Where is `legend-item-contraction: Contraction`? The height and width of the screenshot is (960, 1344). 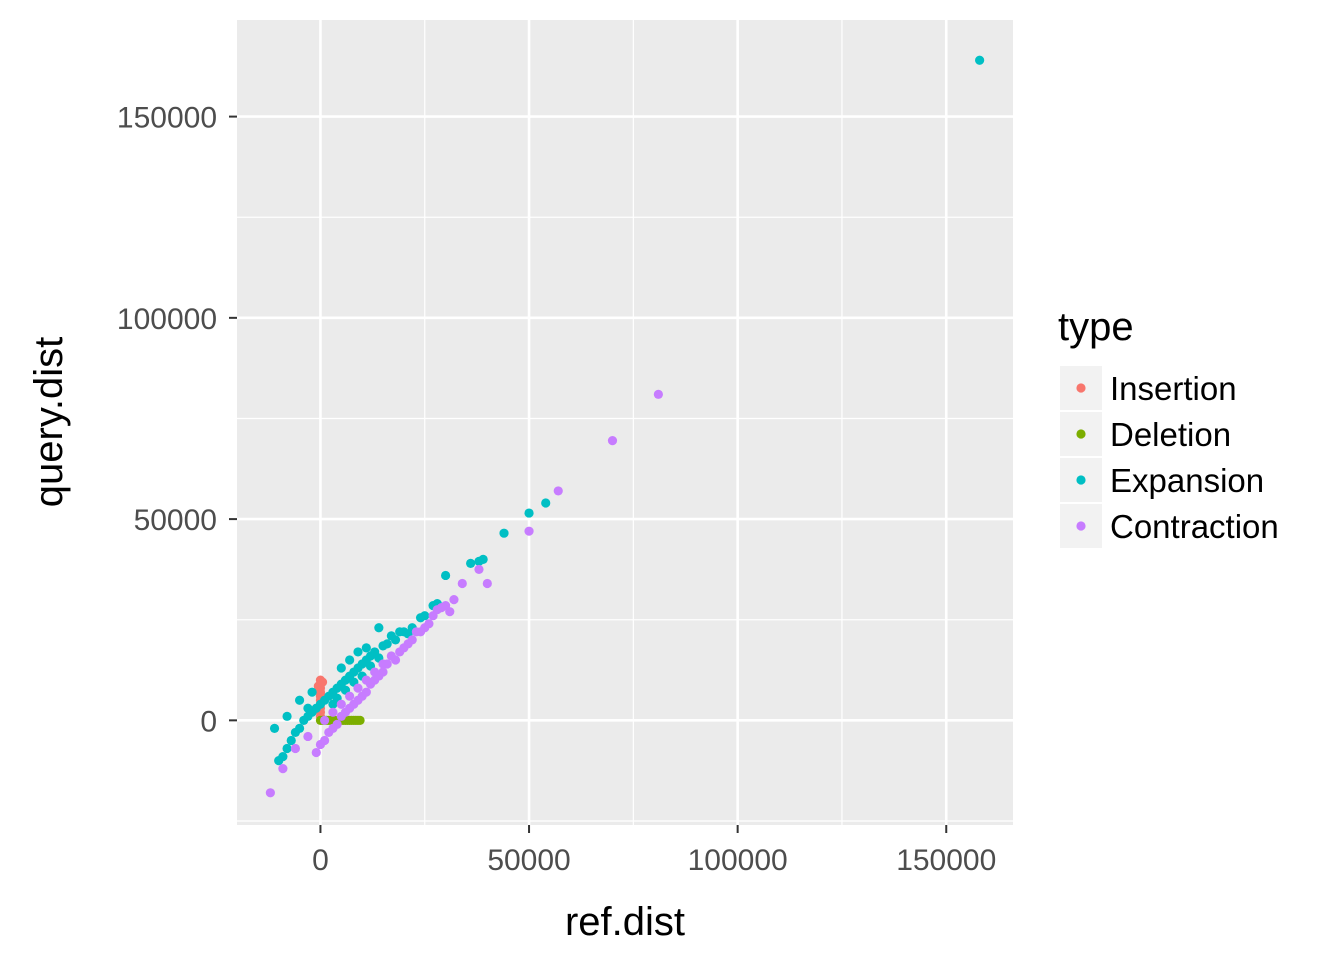
legend-item-contraction: Contraction is located at coordinates (1169, 526).